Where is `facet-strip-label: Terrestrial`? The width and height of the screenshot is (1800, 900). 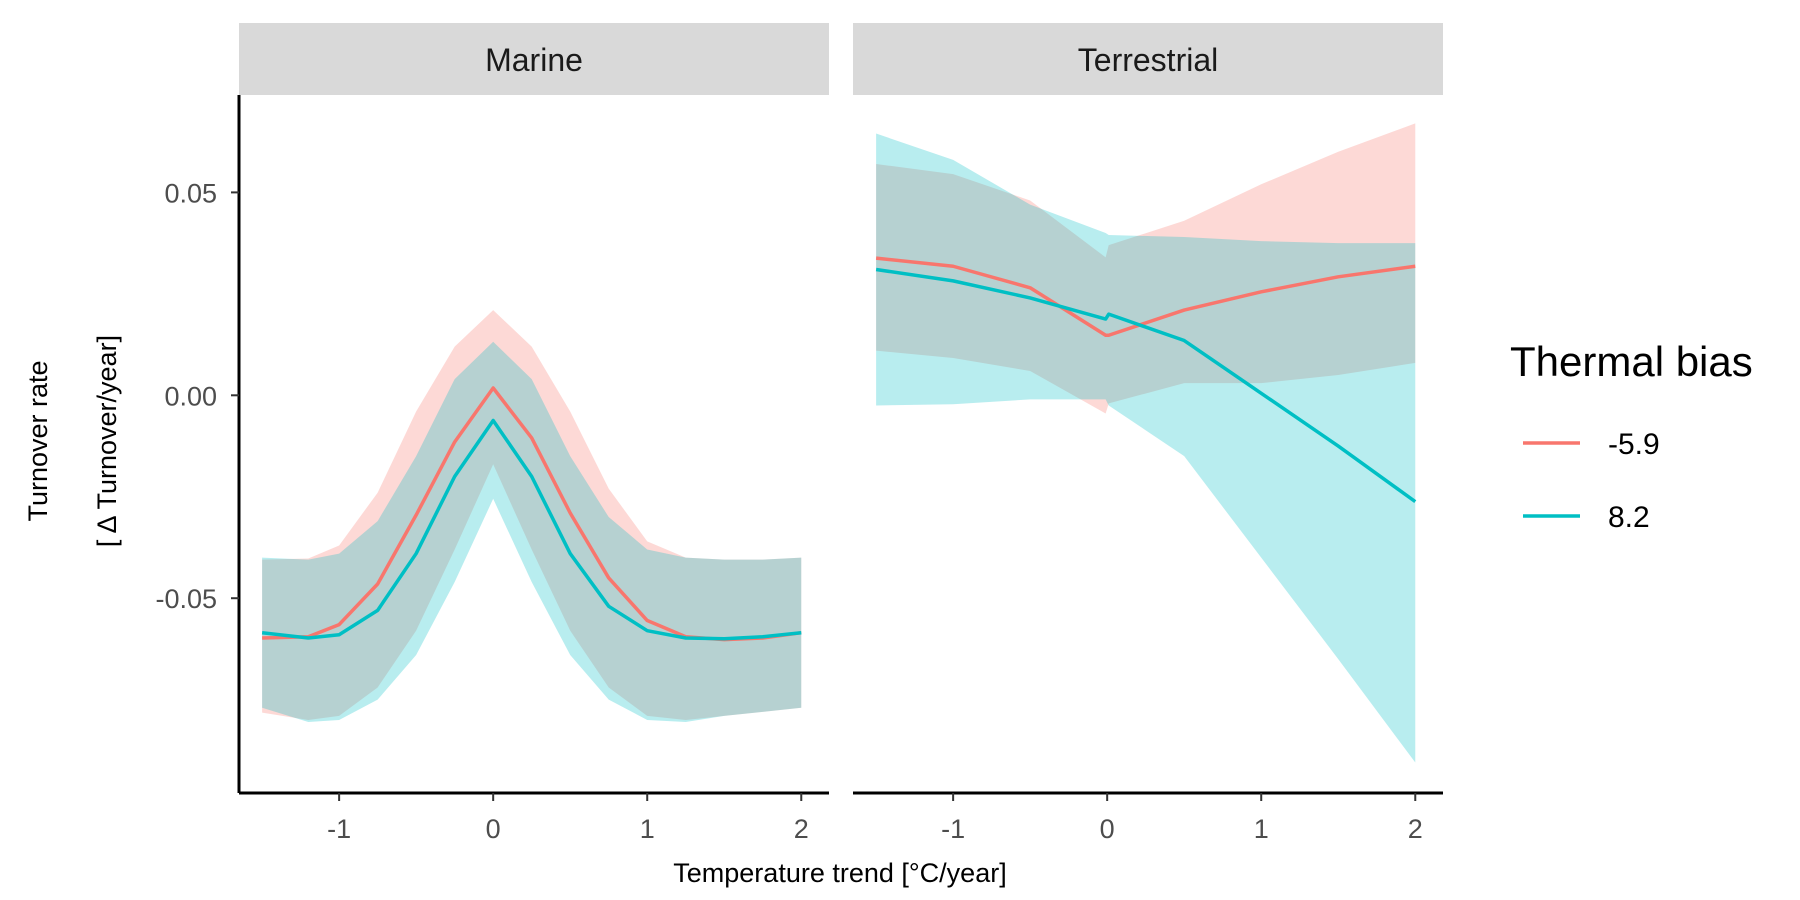
facet-strip-label: Terrestrial is located at coordinates (1148, 60).